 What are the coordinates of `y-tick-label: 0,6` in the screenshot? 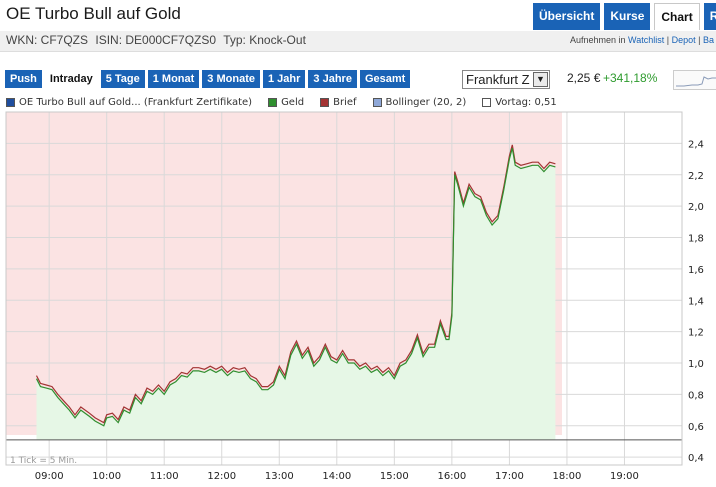 It's located at (696, 427).